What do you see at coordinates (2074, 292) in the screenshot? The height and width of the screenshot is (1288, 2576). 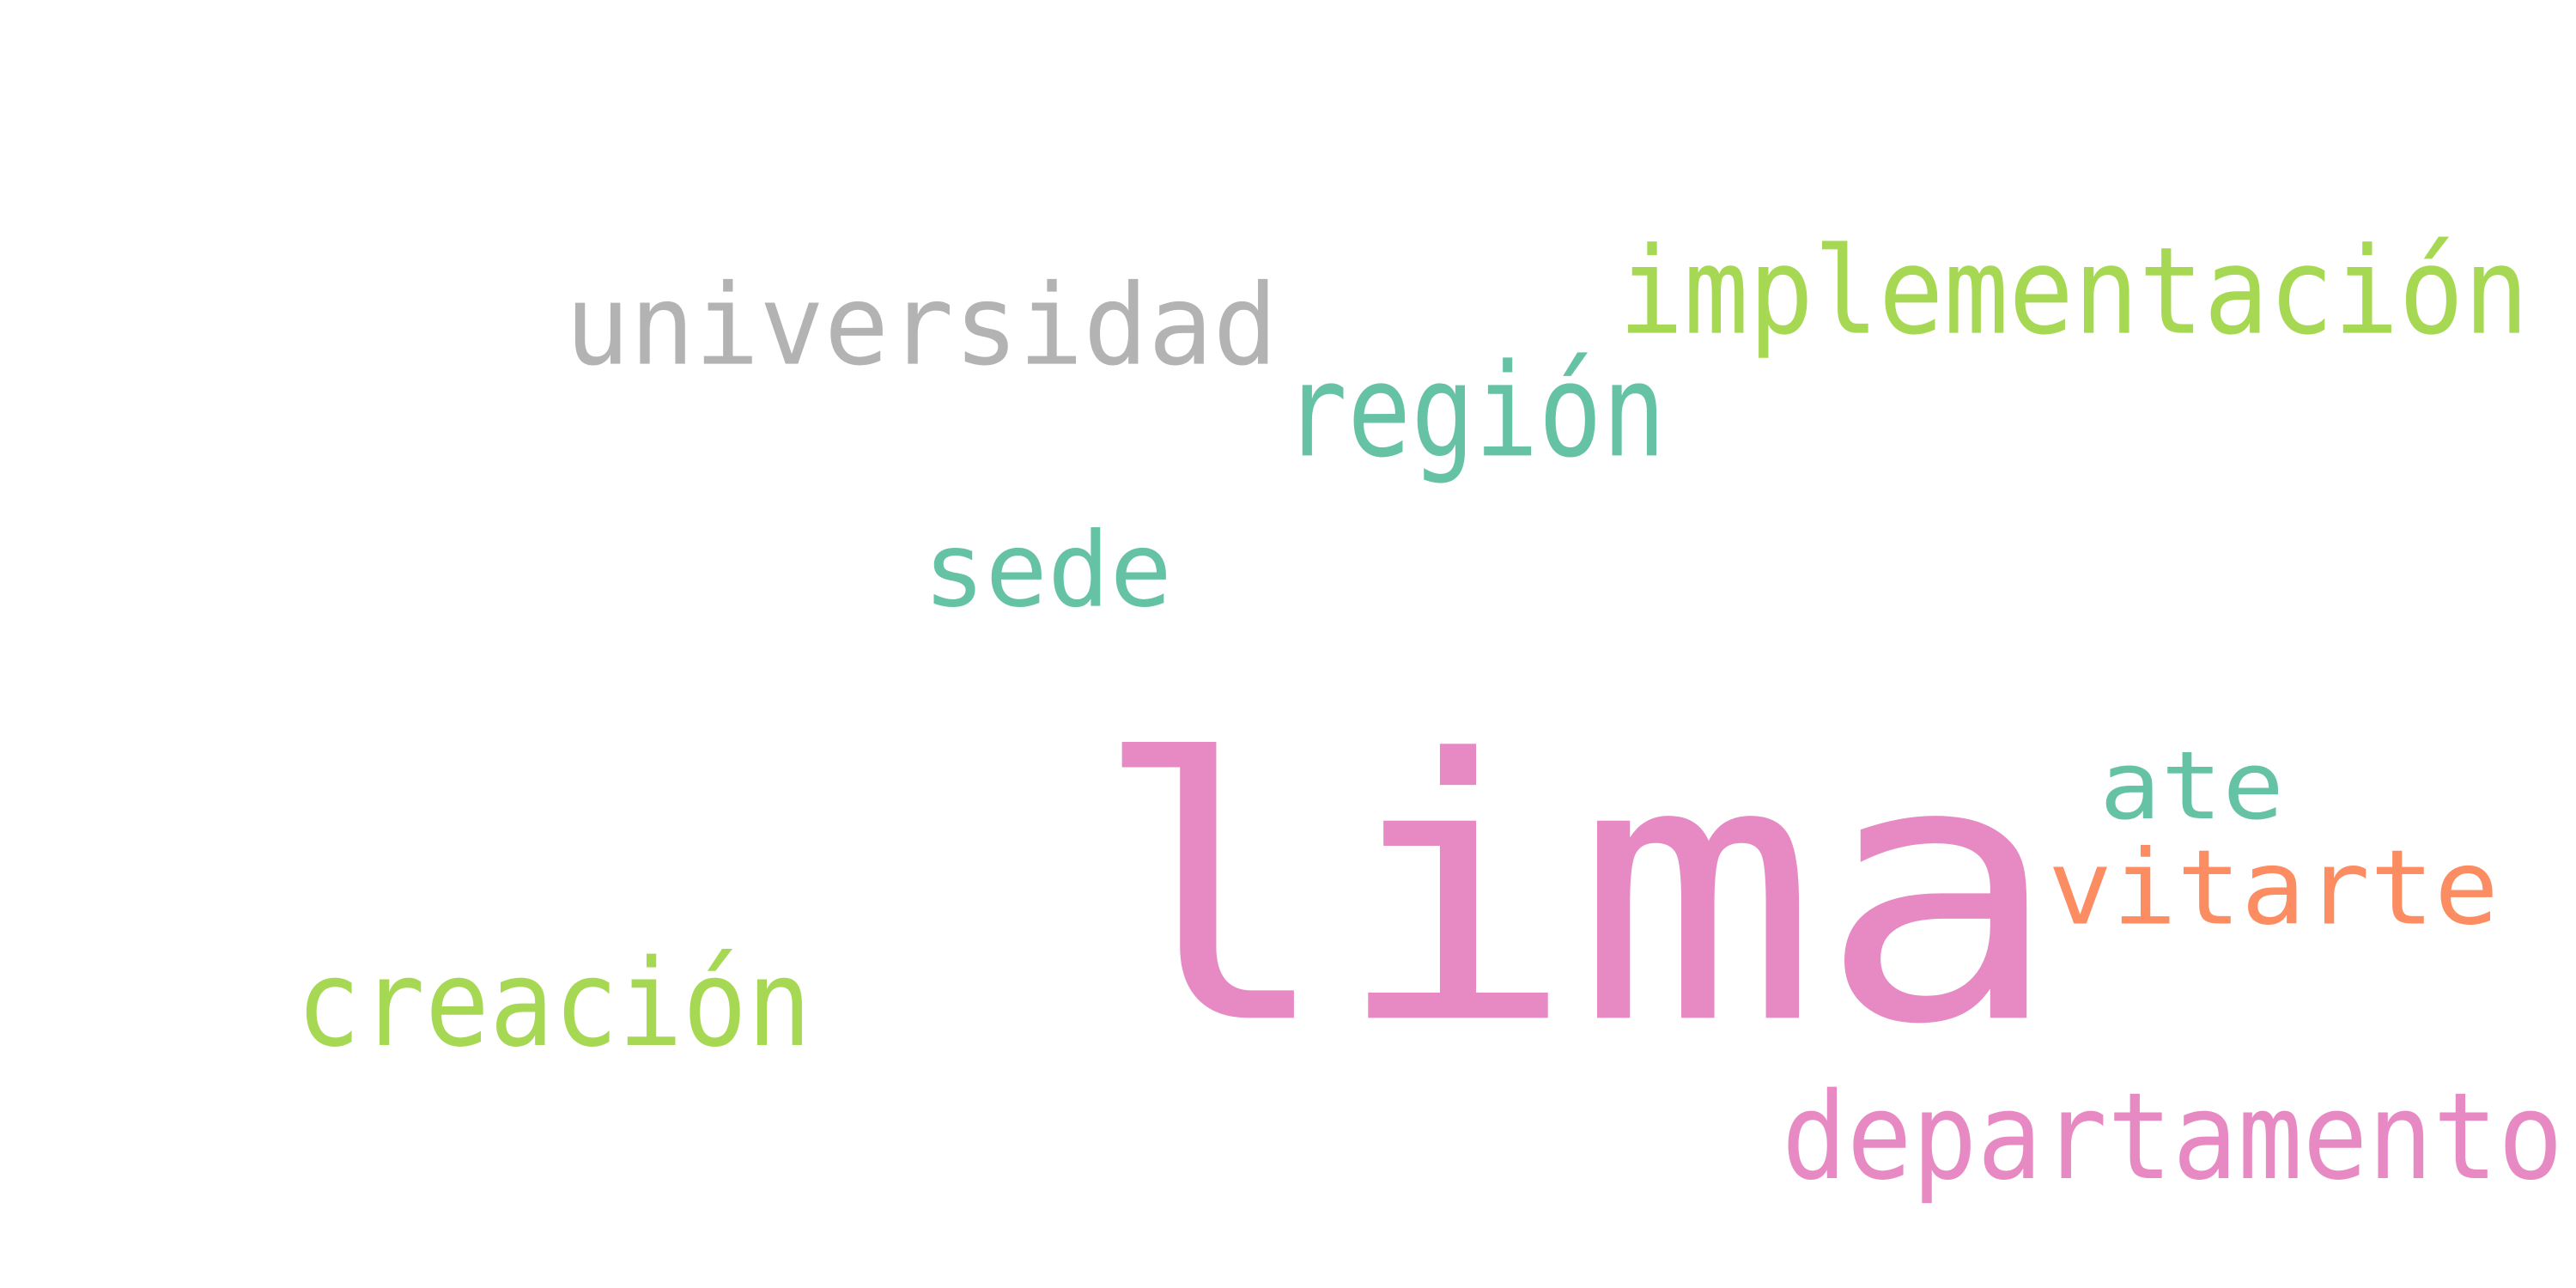 I see `word-implementacion: implementación` at bounding box center [2074, 292].